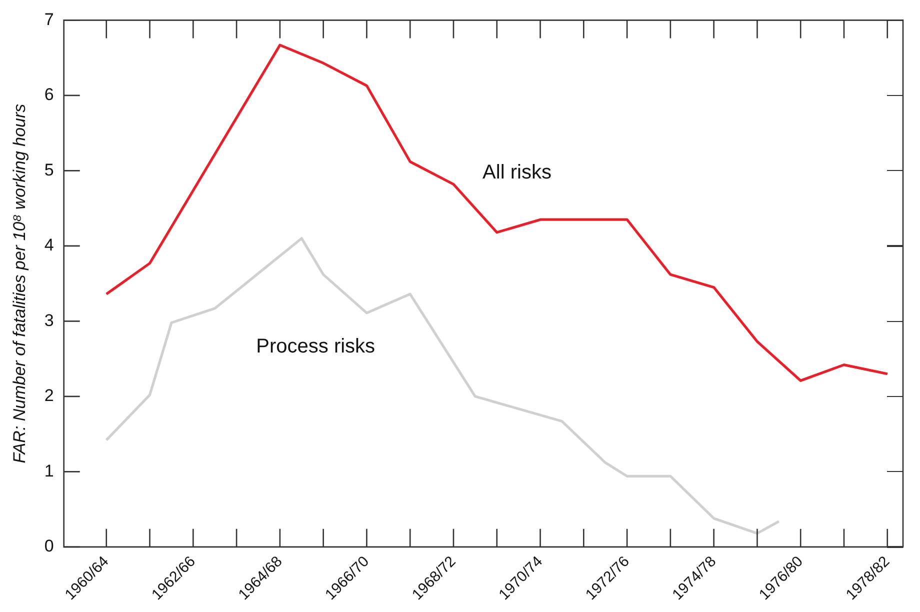  I want to click on y-axis-title: FAR: Number of fatalities per 10⁸ working hours, so click(19, 283).